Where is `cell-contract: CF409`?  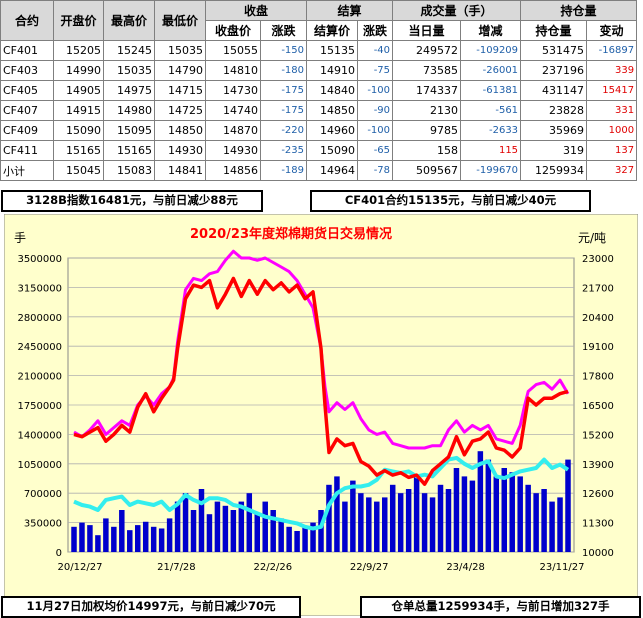
cell-contract: CF409 is located at coordinates (27, 130).